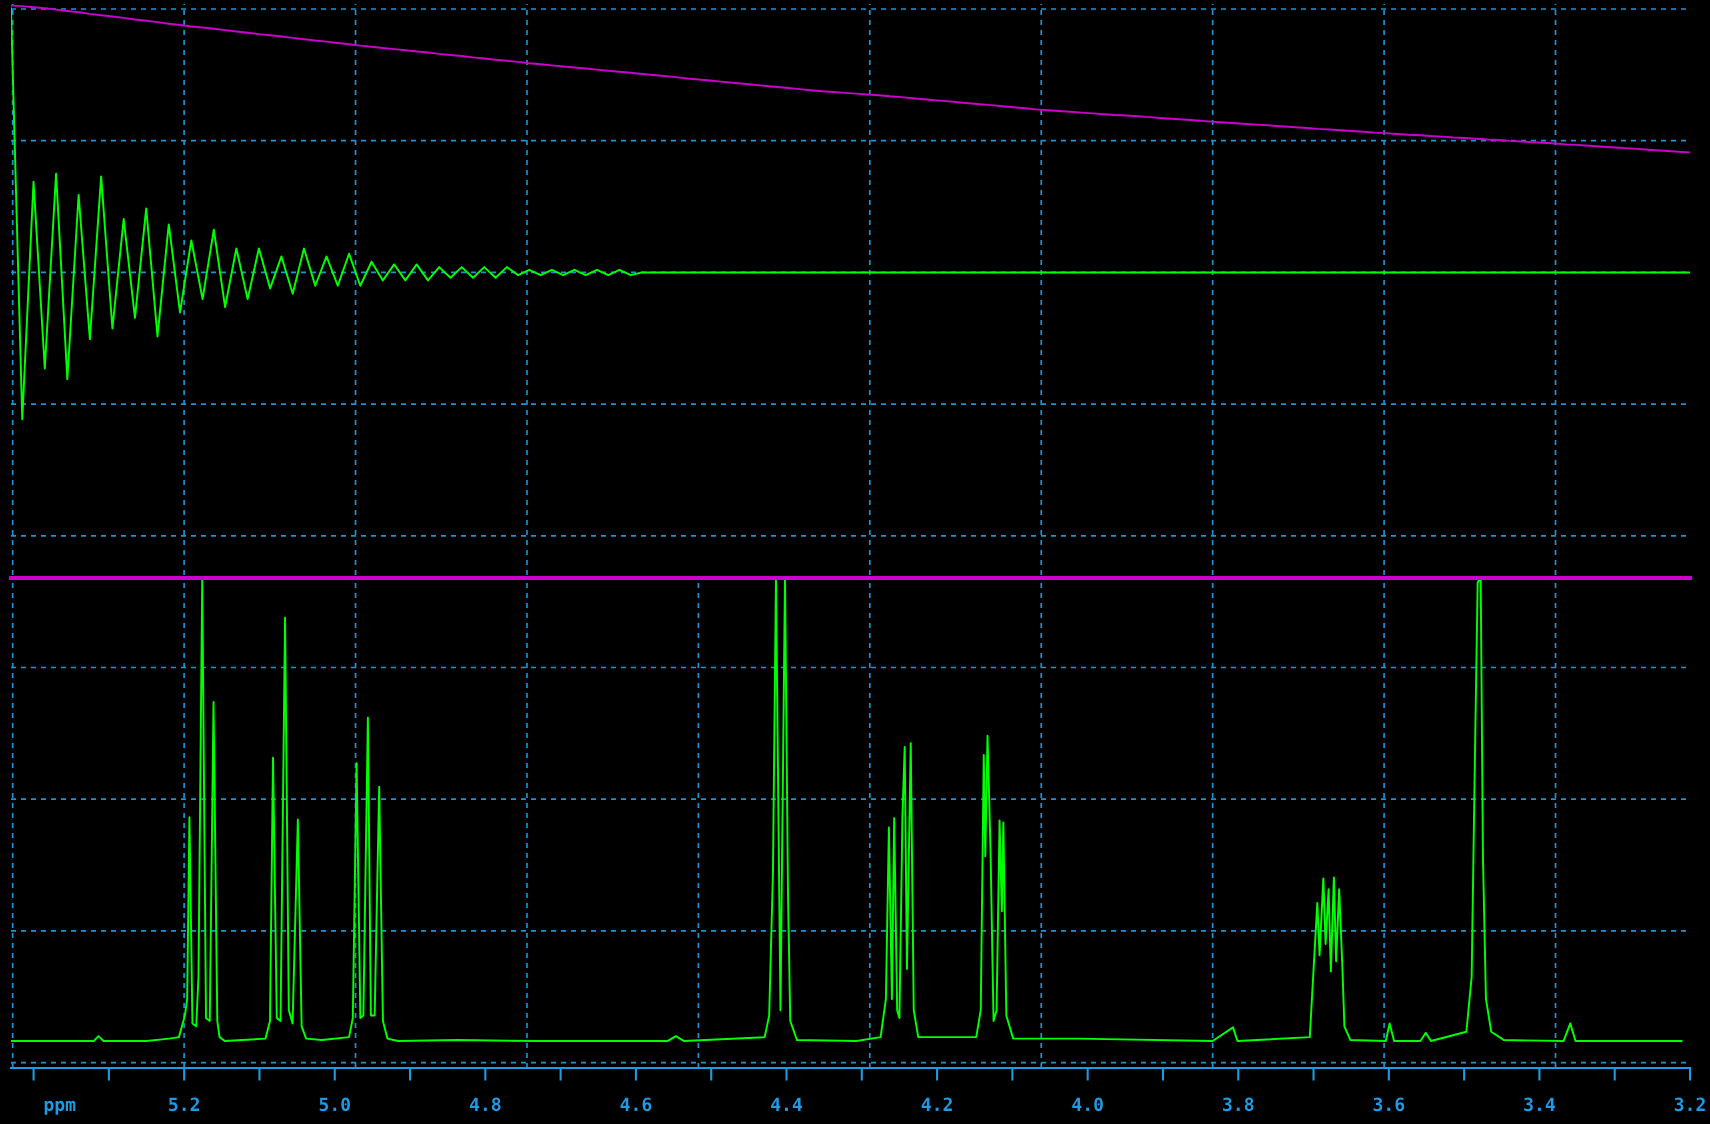 The image size is (1710, 1124). What do you see at coordinates (485, 1104) in the screenshot?
I see `x-tick-label: 4.8` at bounding box center [485, 1104].